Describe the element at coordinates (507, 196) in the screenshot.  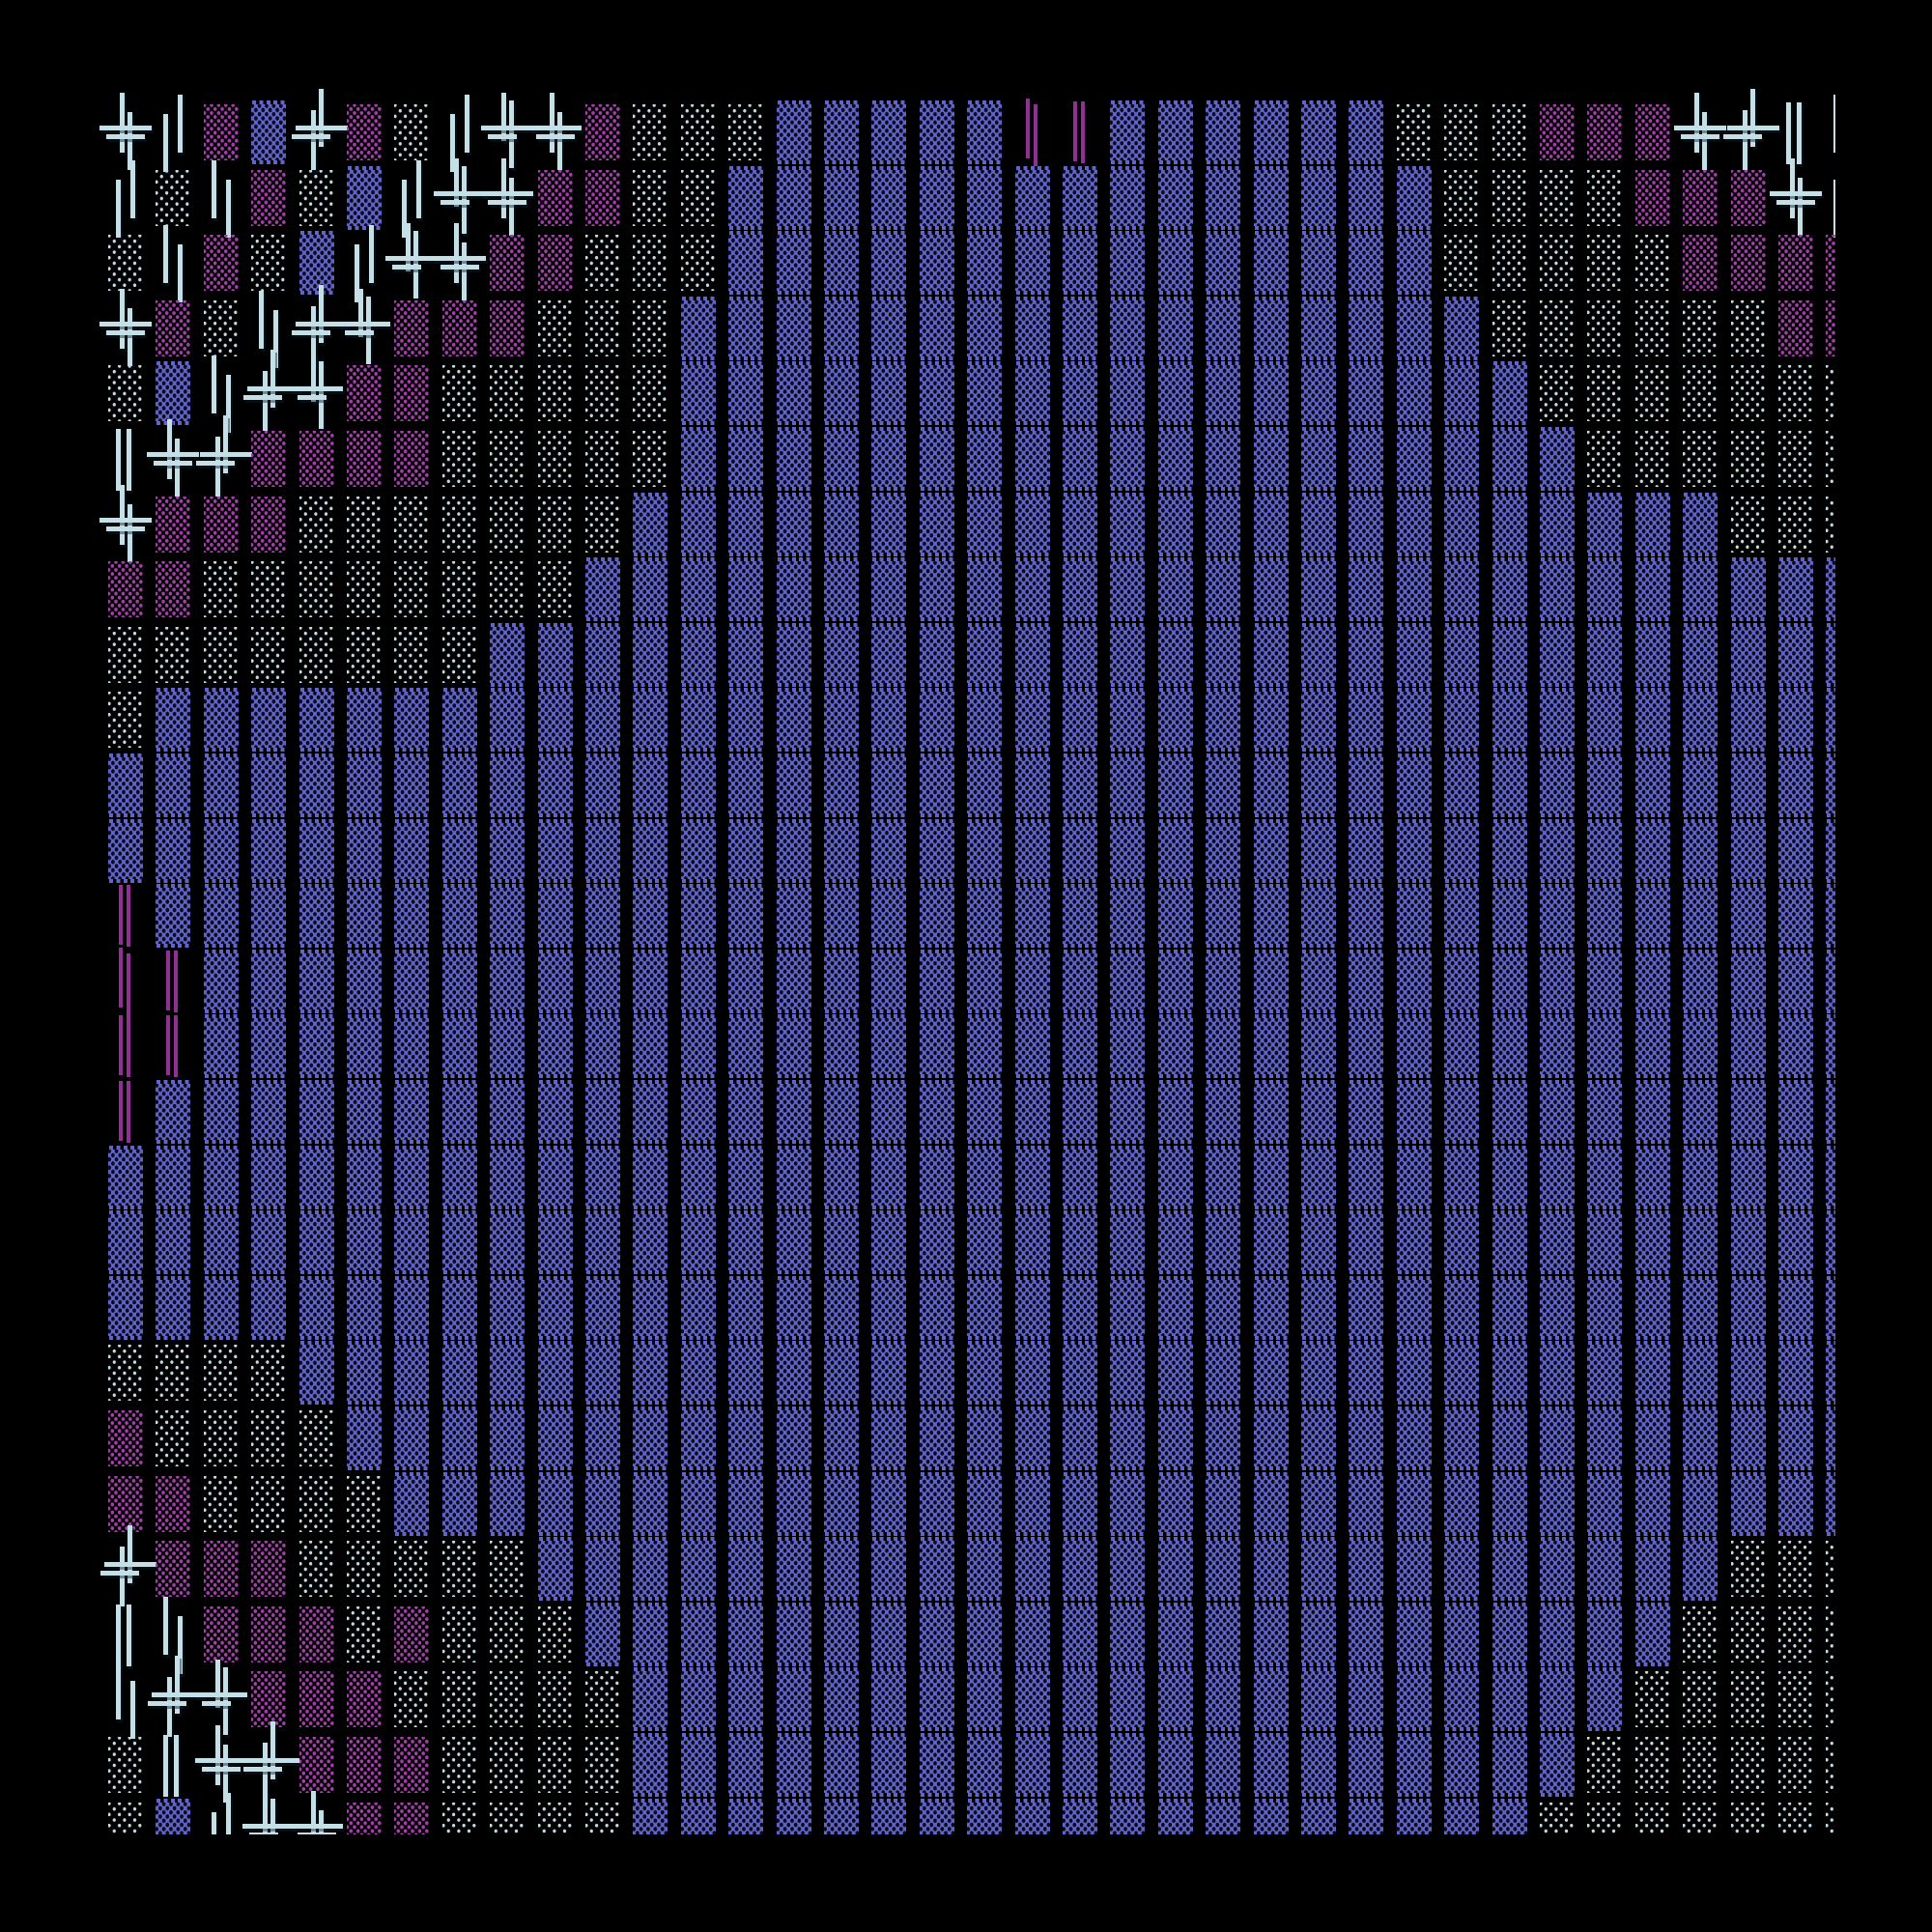
I see `light-cross-glyph` at that location.